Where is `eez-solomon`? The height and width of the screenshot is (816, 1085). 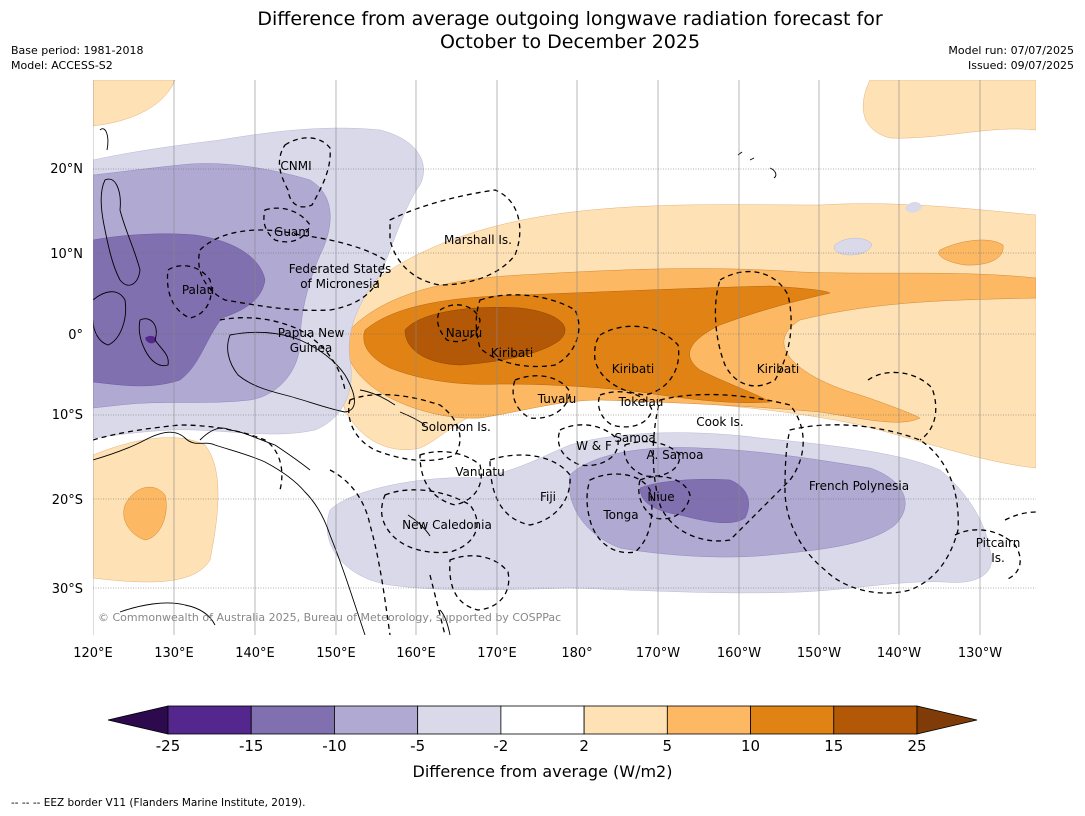
eez-solomon is located at coordinates (404, 427).